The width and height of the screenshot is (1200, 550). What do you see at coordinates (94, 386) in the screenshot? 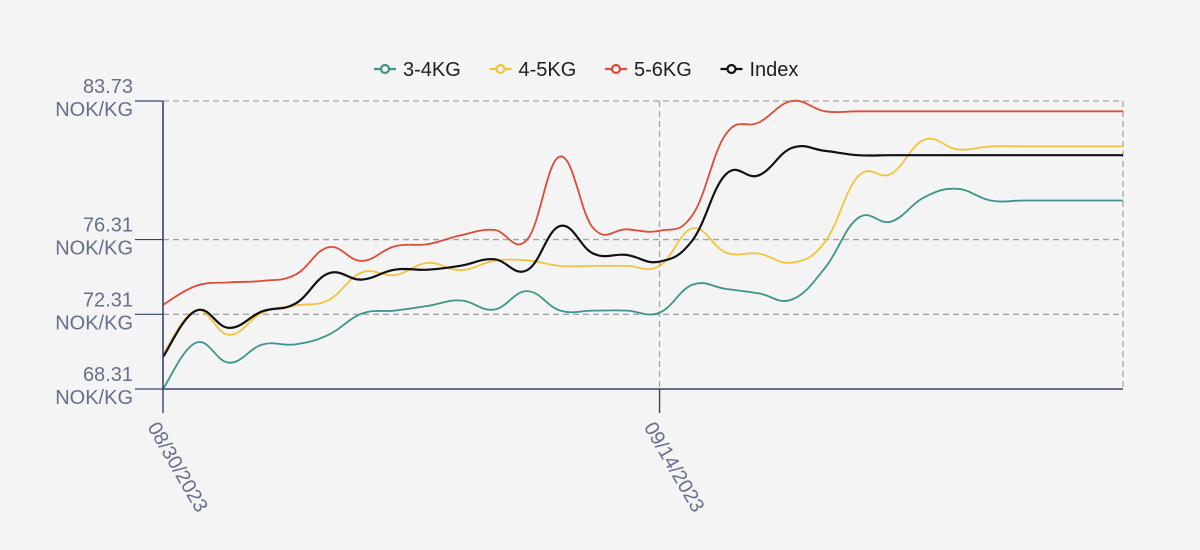
I see `y-tick-label: 68.31 NOK/KG` at bounding box center [94, 386].